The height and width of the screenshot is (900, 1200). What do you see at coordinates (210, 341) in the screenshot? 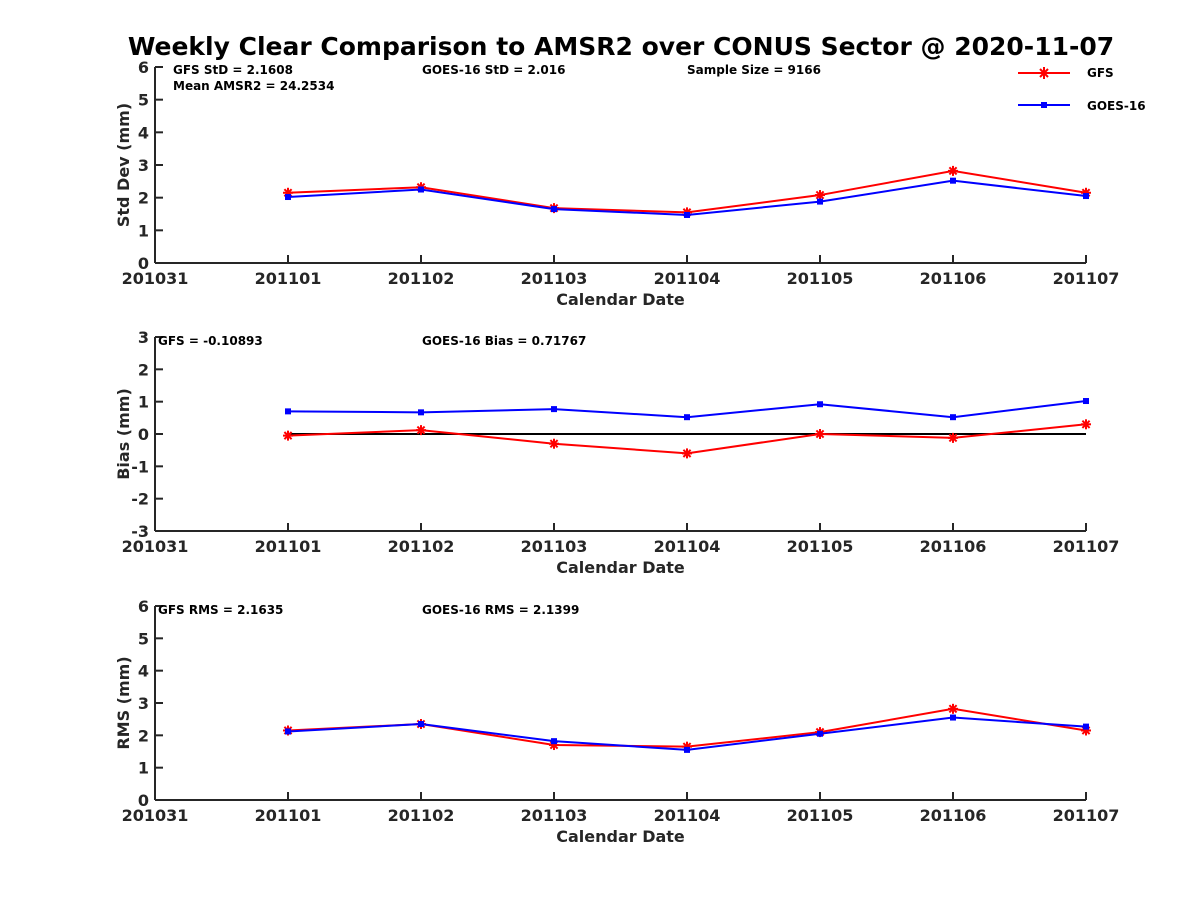
I see `stat-annotation: GFS = -0.10893` at bounding box center [210, 341].